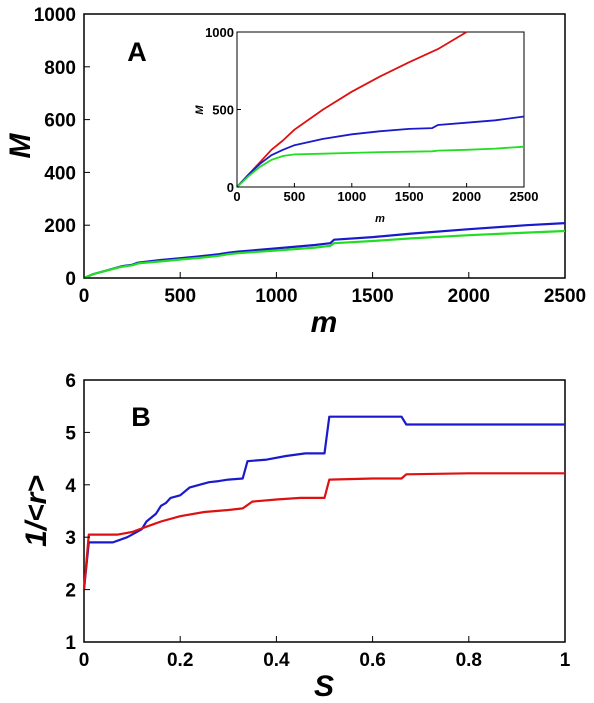 The image size is (594, 703). I want to click on panel-b-x-tick-label: 0.4, so click(276, 660).